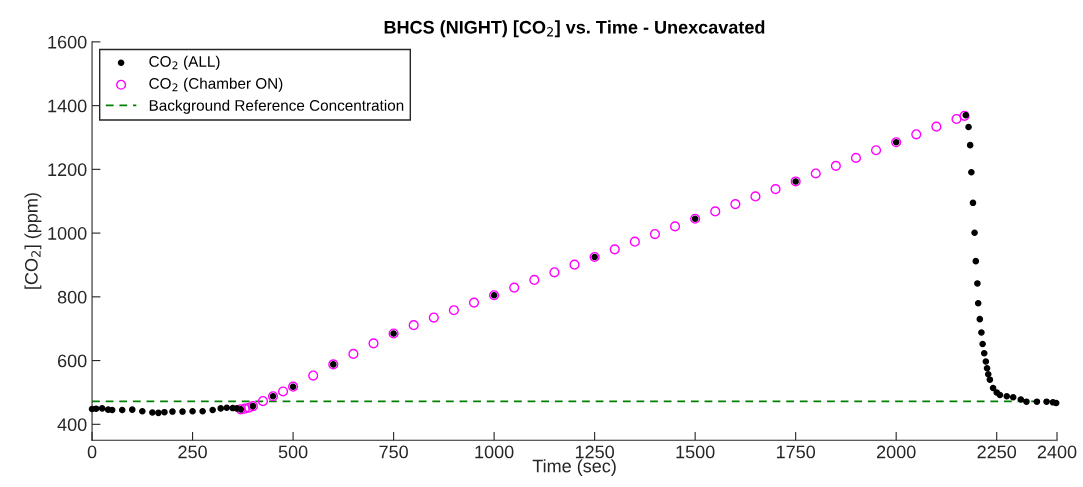 Image resolution: width=1083 pixels, height=487 pixels. Describe the element at coordinates (33, 241) in the screenshot. I see `y-axis-title: [CO$_{2}$] (ppm)` at that location.